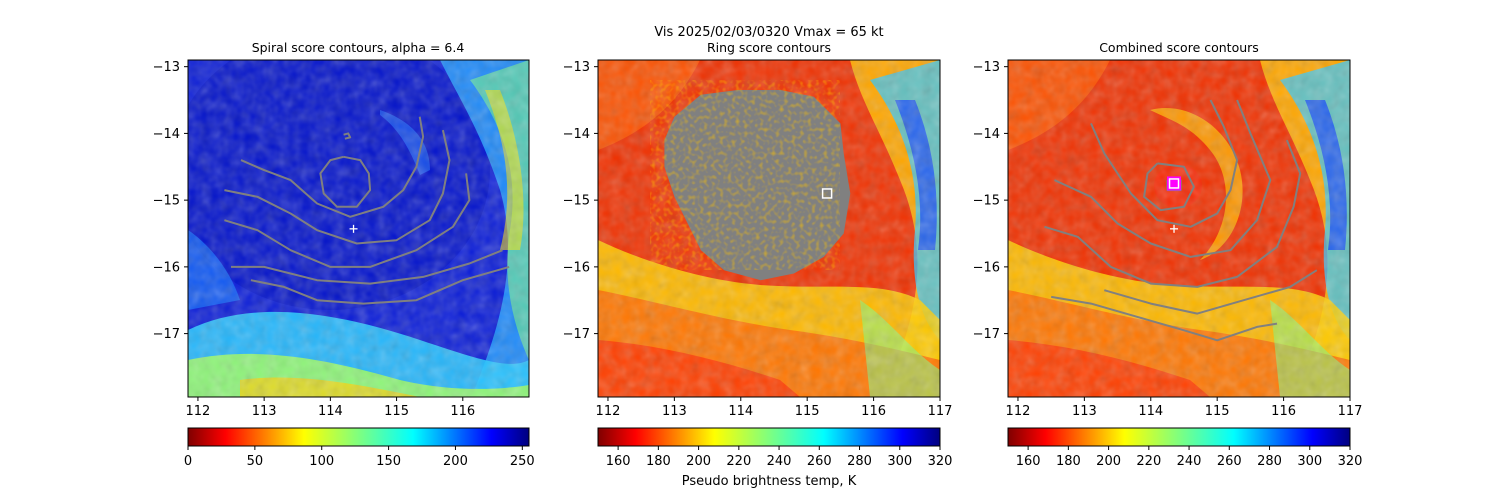  What do you see at coordinates (940, 411) in the screenshot?
I see `ring-xtick-label: 117` at bounding box center [940, 411].